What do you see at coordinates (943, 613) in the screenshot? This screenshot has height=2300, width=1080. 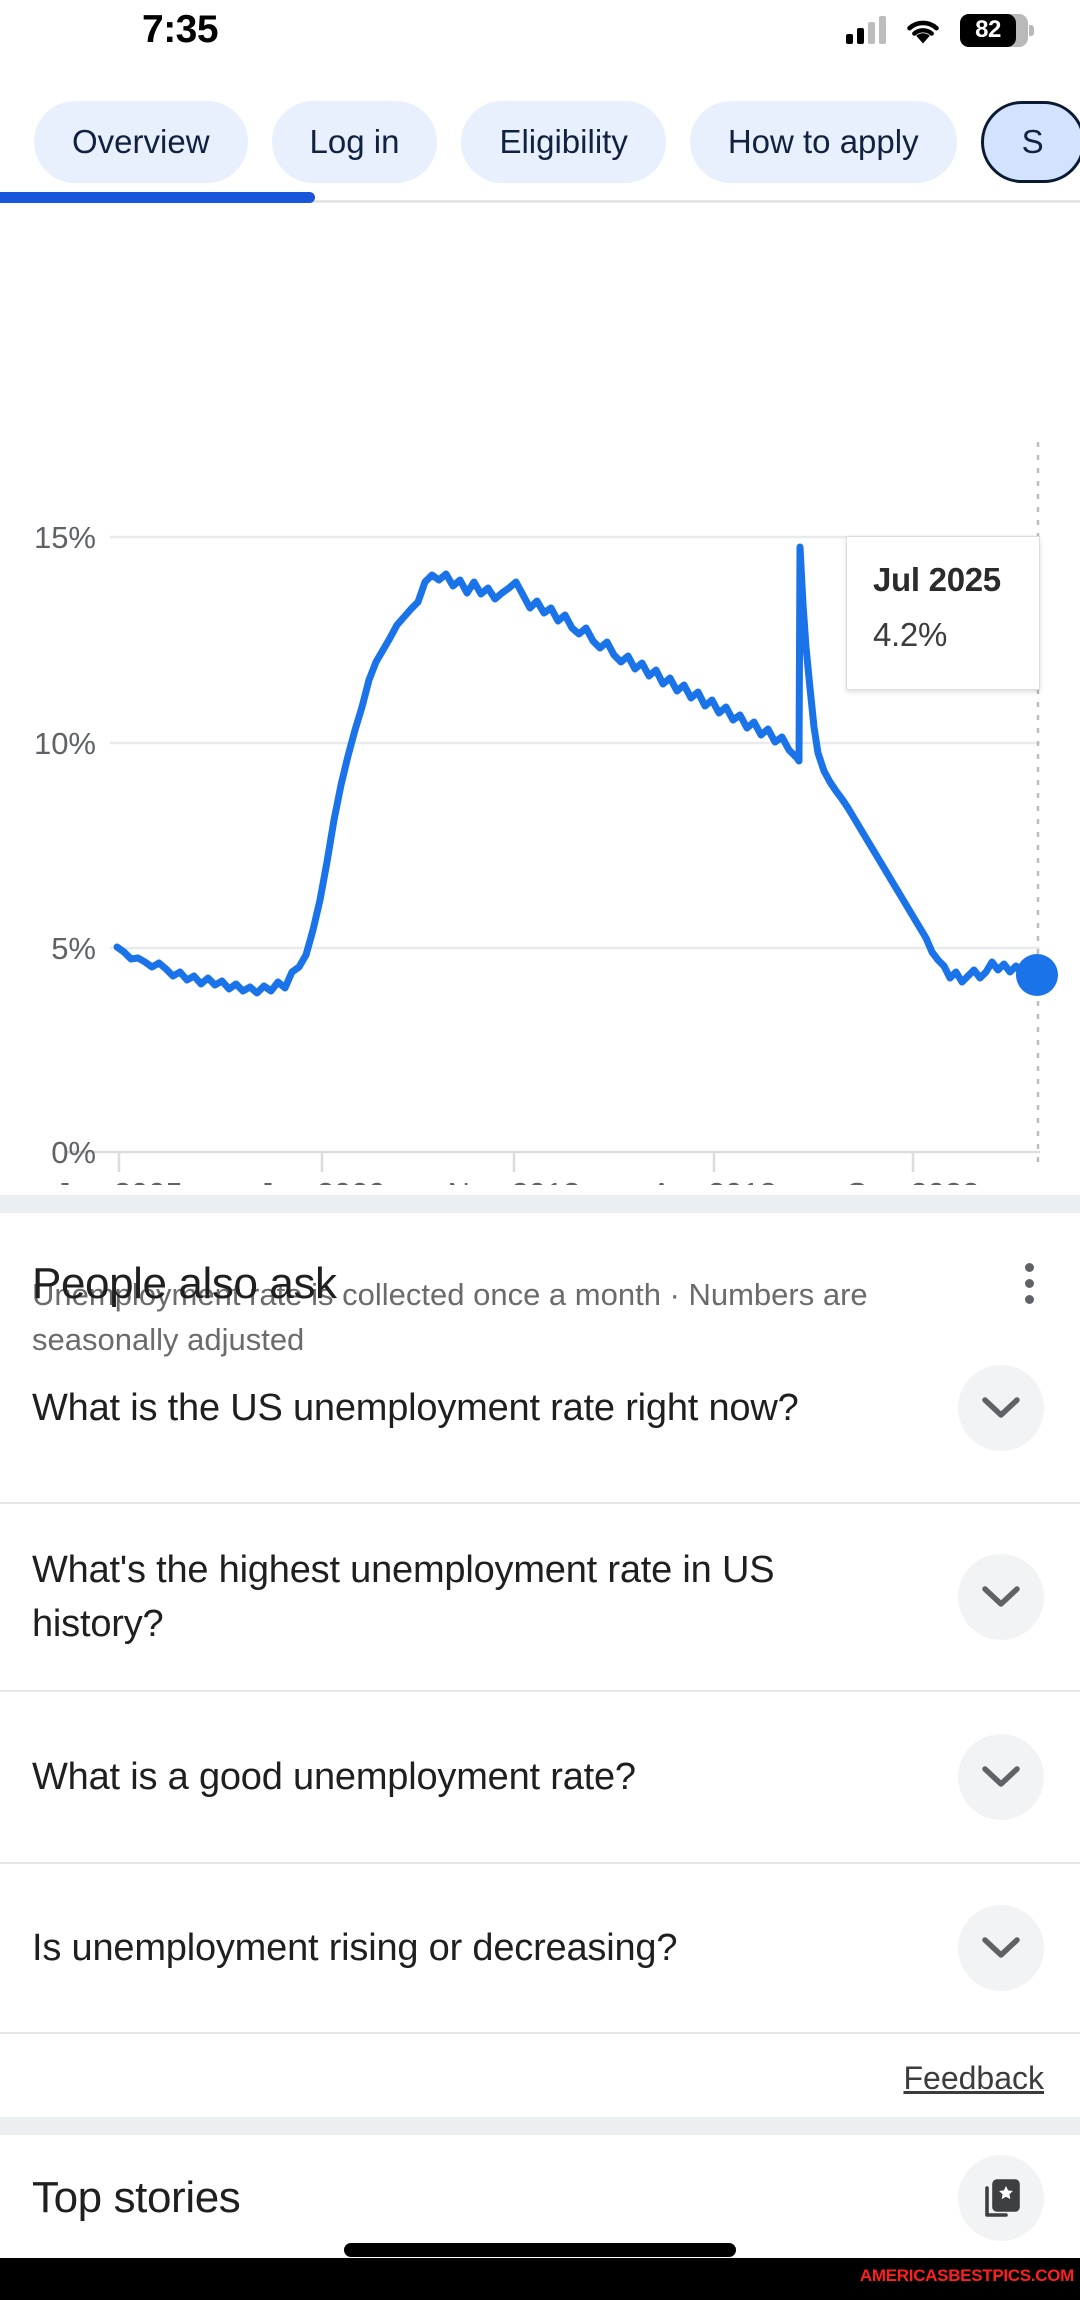 I see `chart-tooltip: Jul 2025 4.2%` at bounding box center [943, 613].